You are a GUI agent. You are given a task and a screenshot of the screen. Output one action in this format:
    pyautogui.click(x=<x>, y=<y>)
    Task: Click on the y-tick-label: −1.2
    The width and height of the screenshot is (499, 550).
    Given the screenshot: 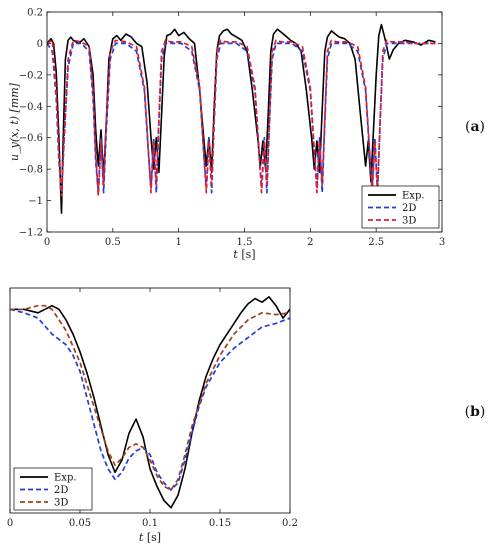 What is the action you would take?
    pyautogui.click(x=31, y=233)
    